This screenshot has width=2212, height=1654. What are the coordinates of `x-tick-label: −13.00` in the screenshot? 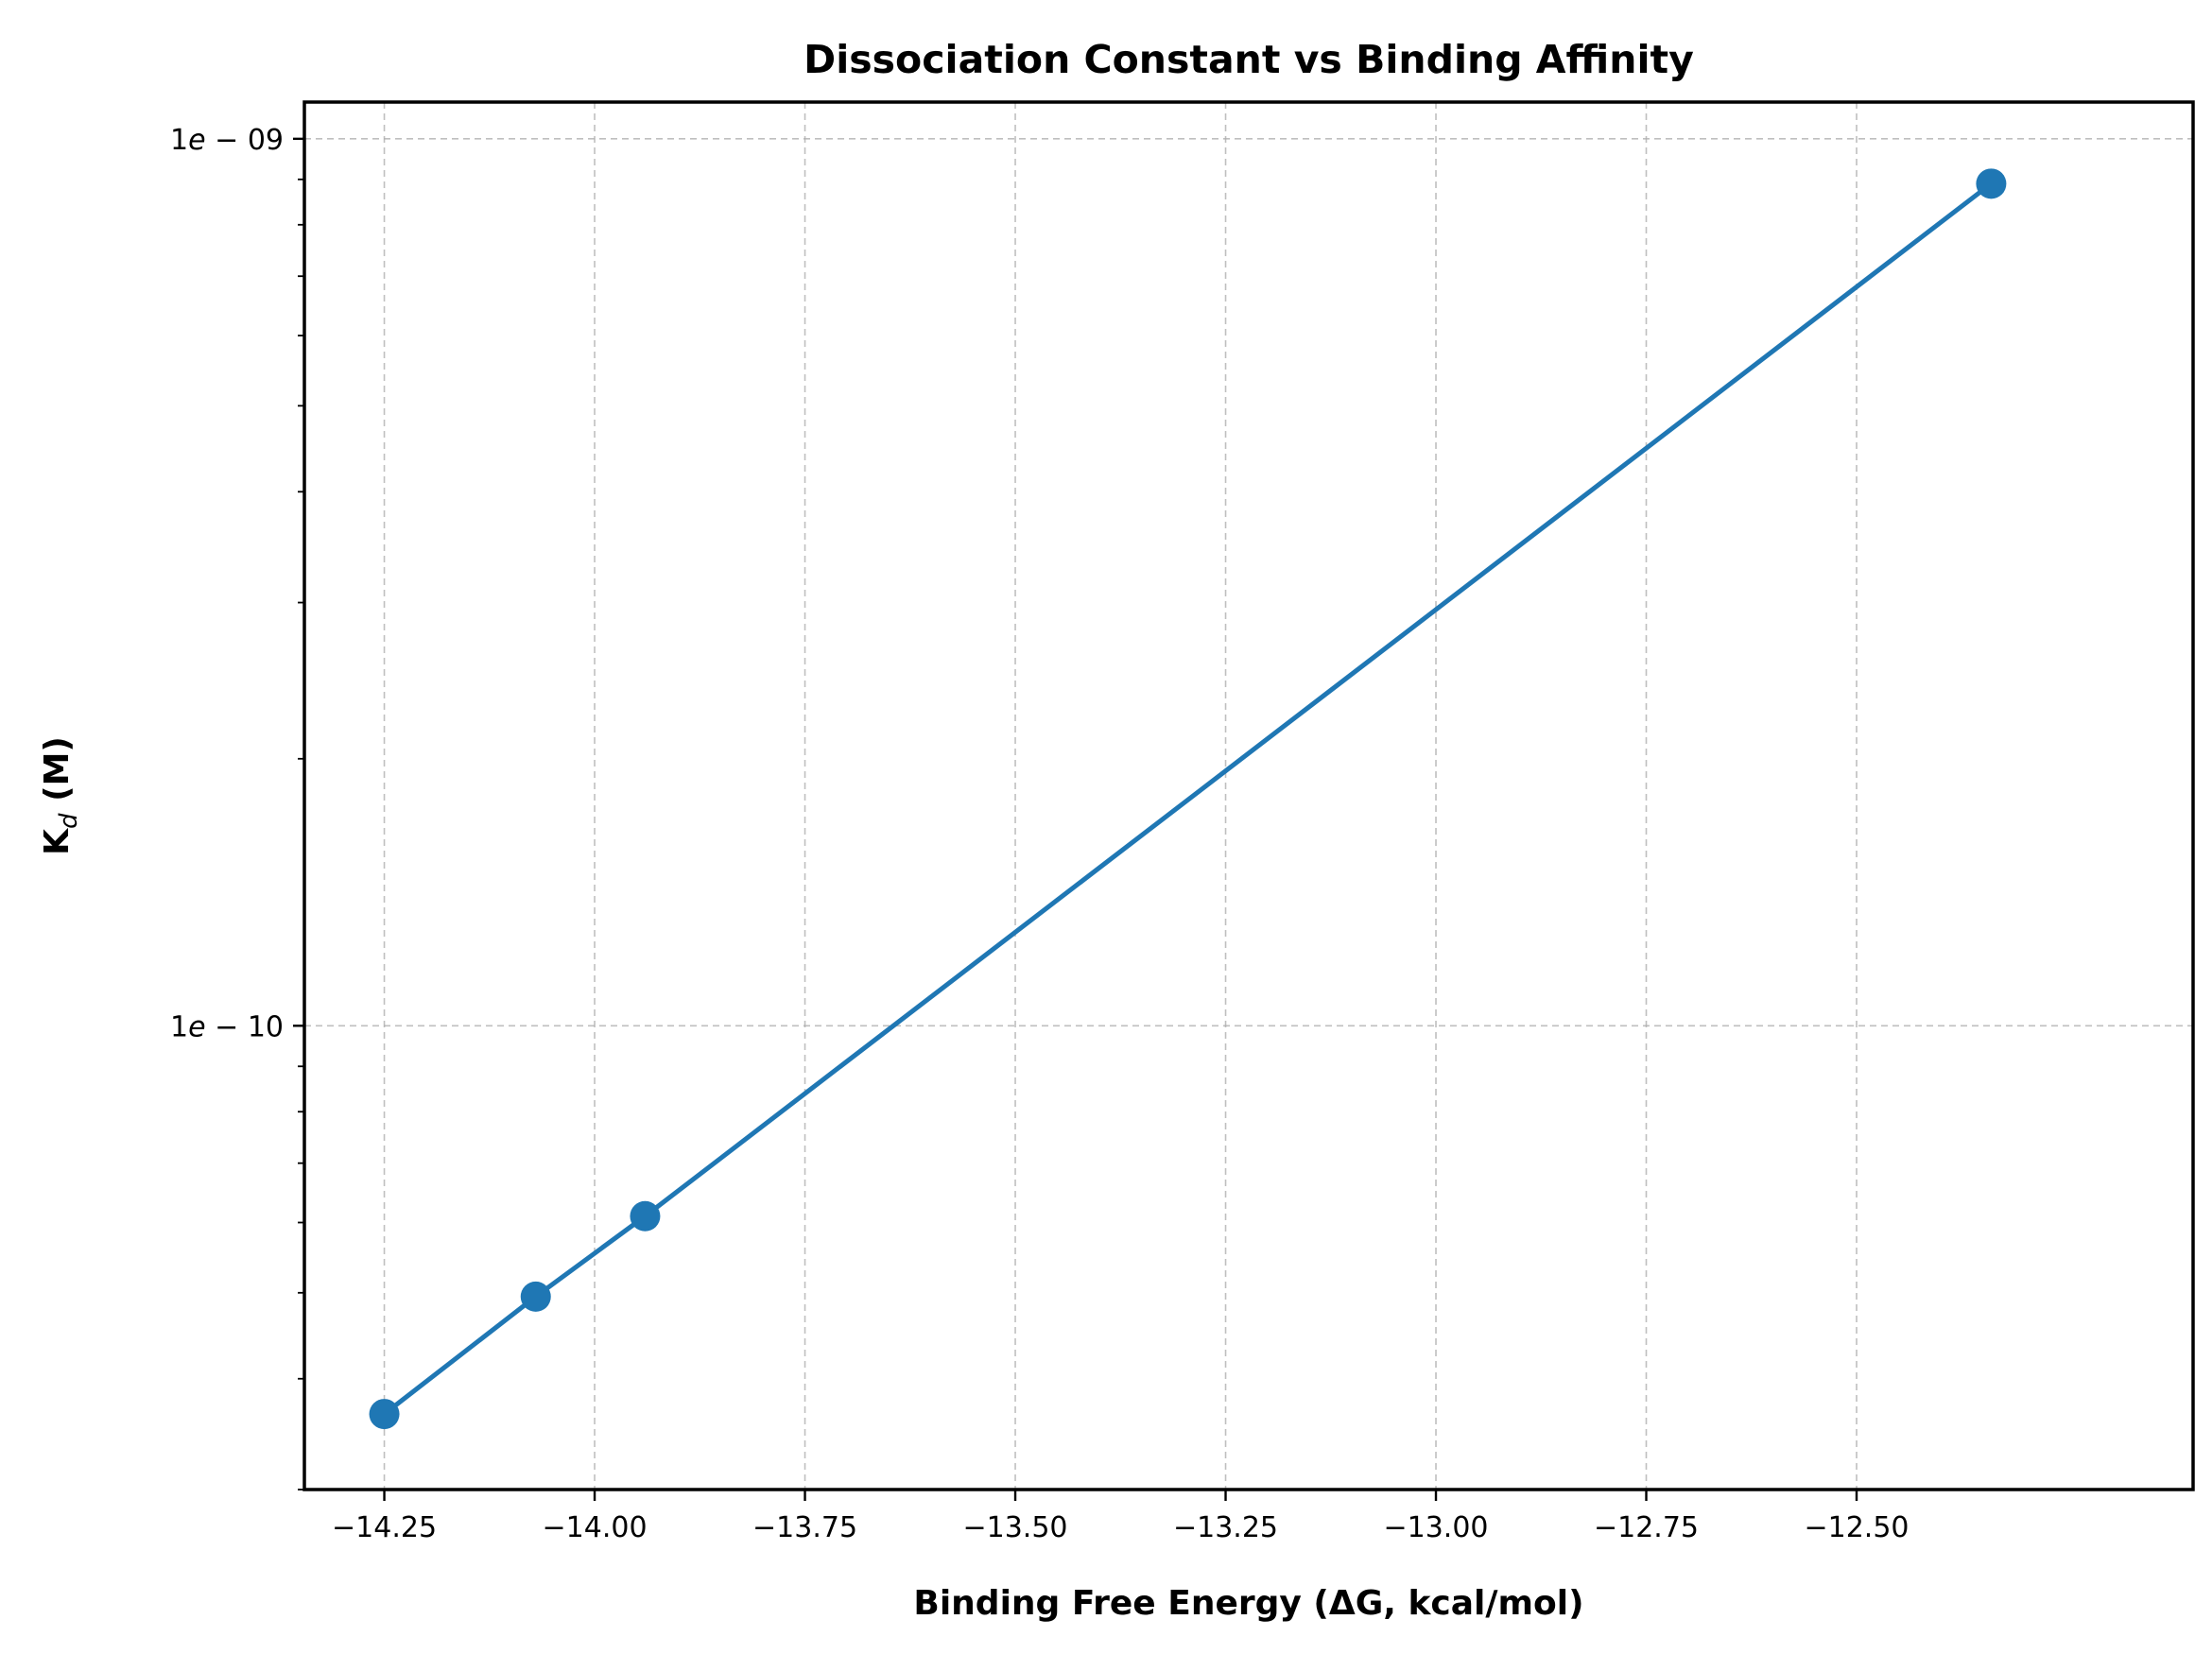 It's located at (1436, 1527).